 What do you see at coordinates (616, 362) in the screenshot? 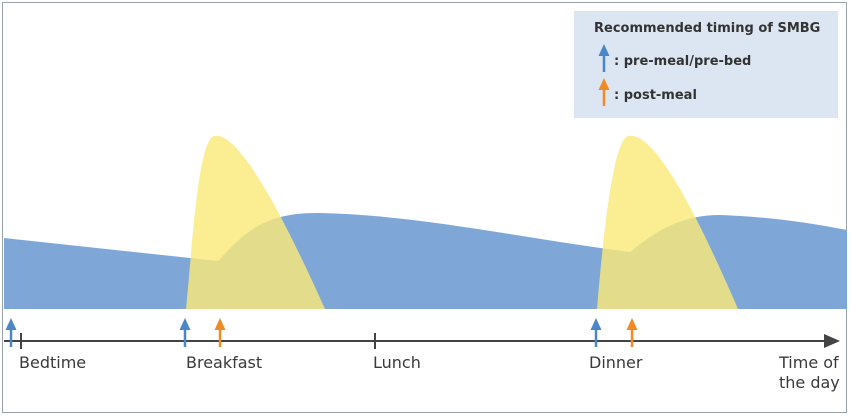
I see `label-dinner: Dinner` at bounding box center [616, 362].